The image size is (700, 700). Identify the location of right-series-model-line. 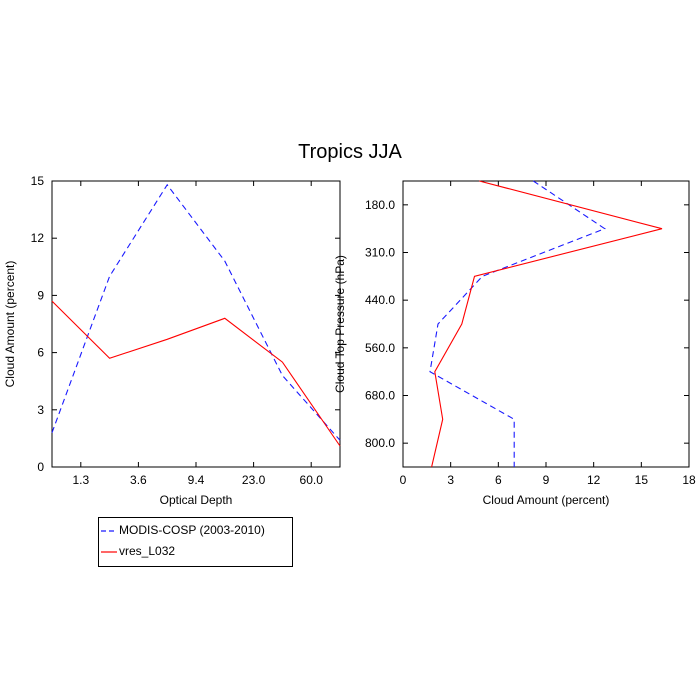
(547, 324).